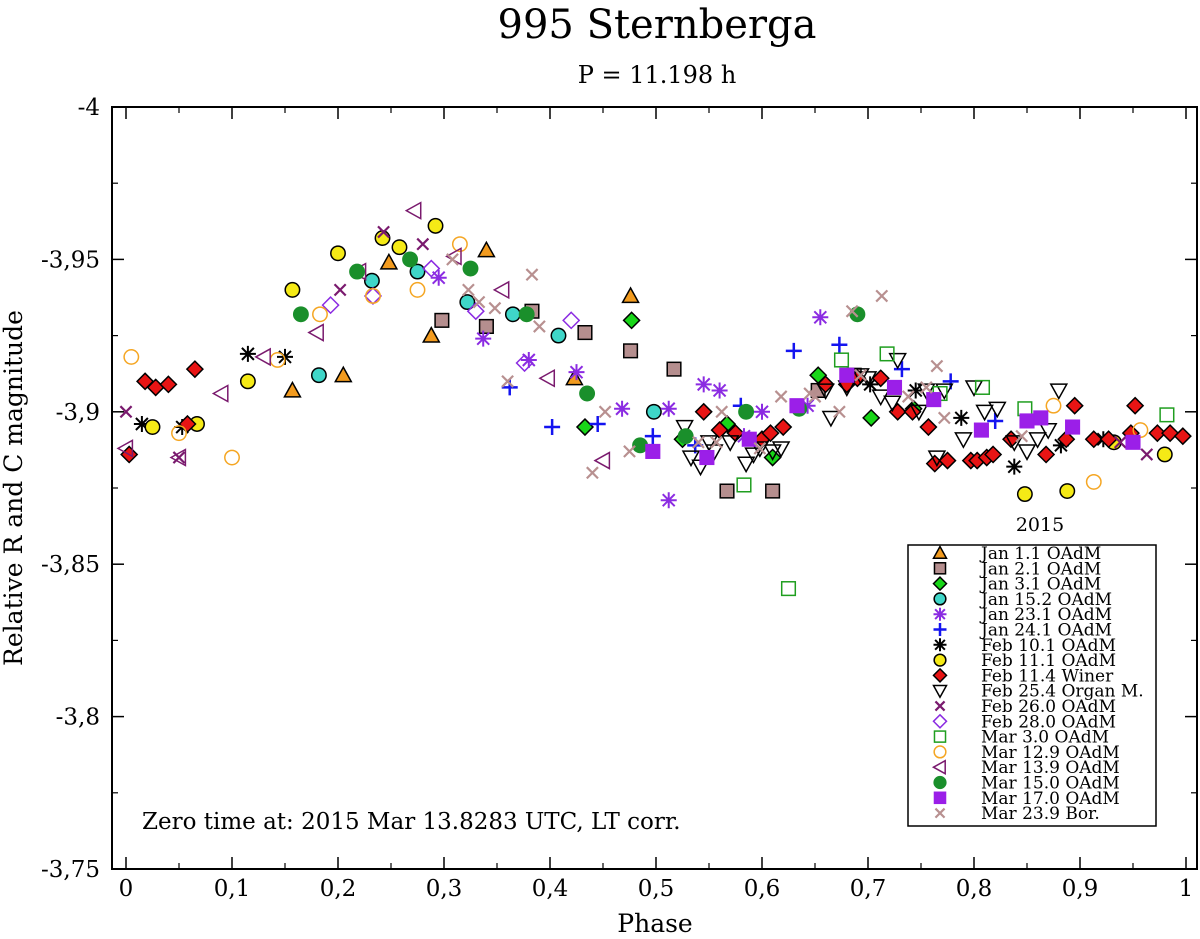 Image resolution: width=1200 pixels, height=939 pixels. Describe the element at coordinates (1050, 768) in the screenshot. I see `legend-label: Mar 13.9 OAdM` at that location.